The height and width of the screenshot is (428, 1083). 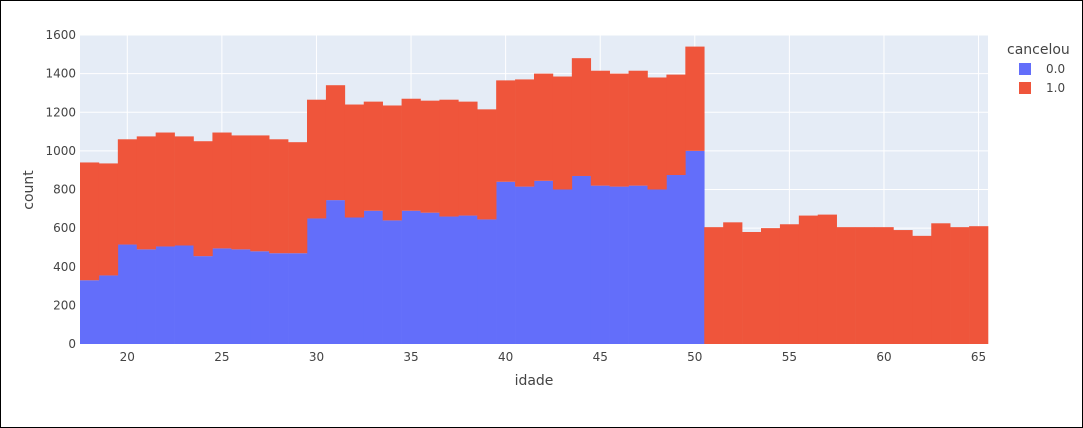 What do you see at coordinates (922, 289) in the screenshot?
I see `bar-series-1.0-age-62` at bounding box center [922, 289].